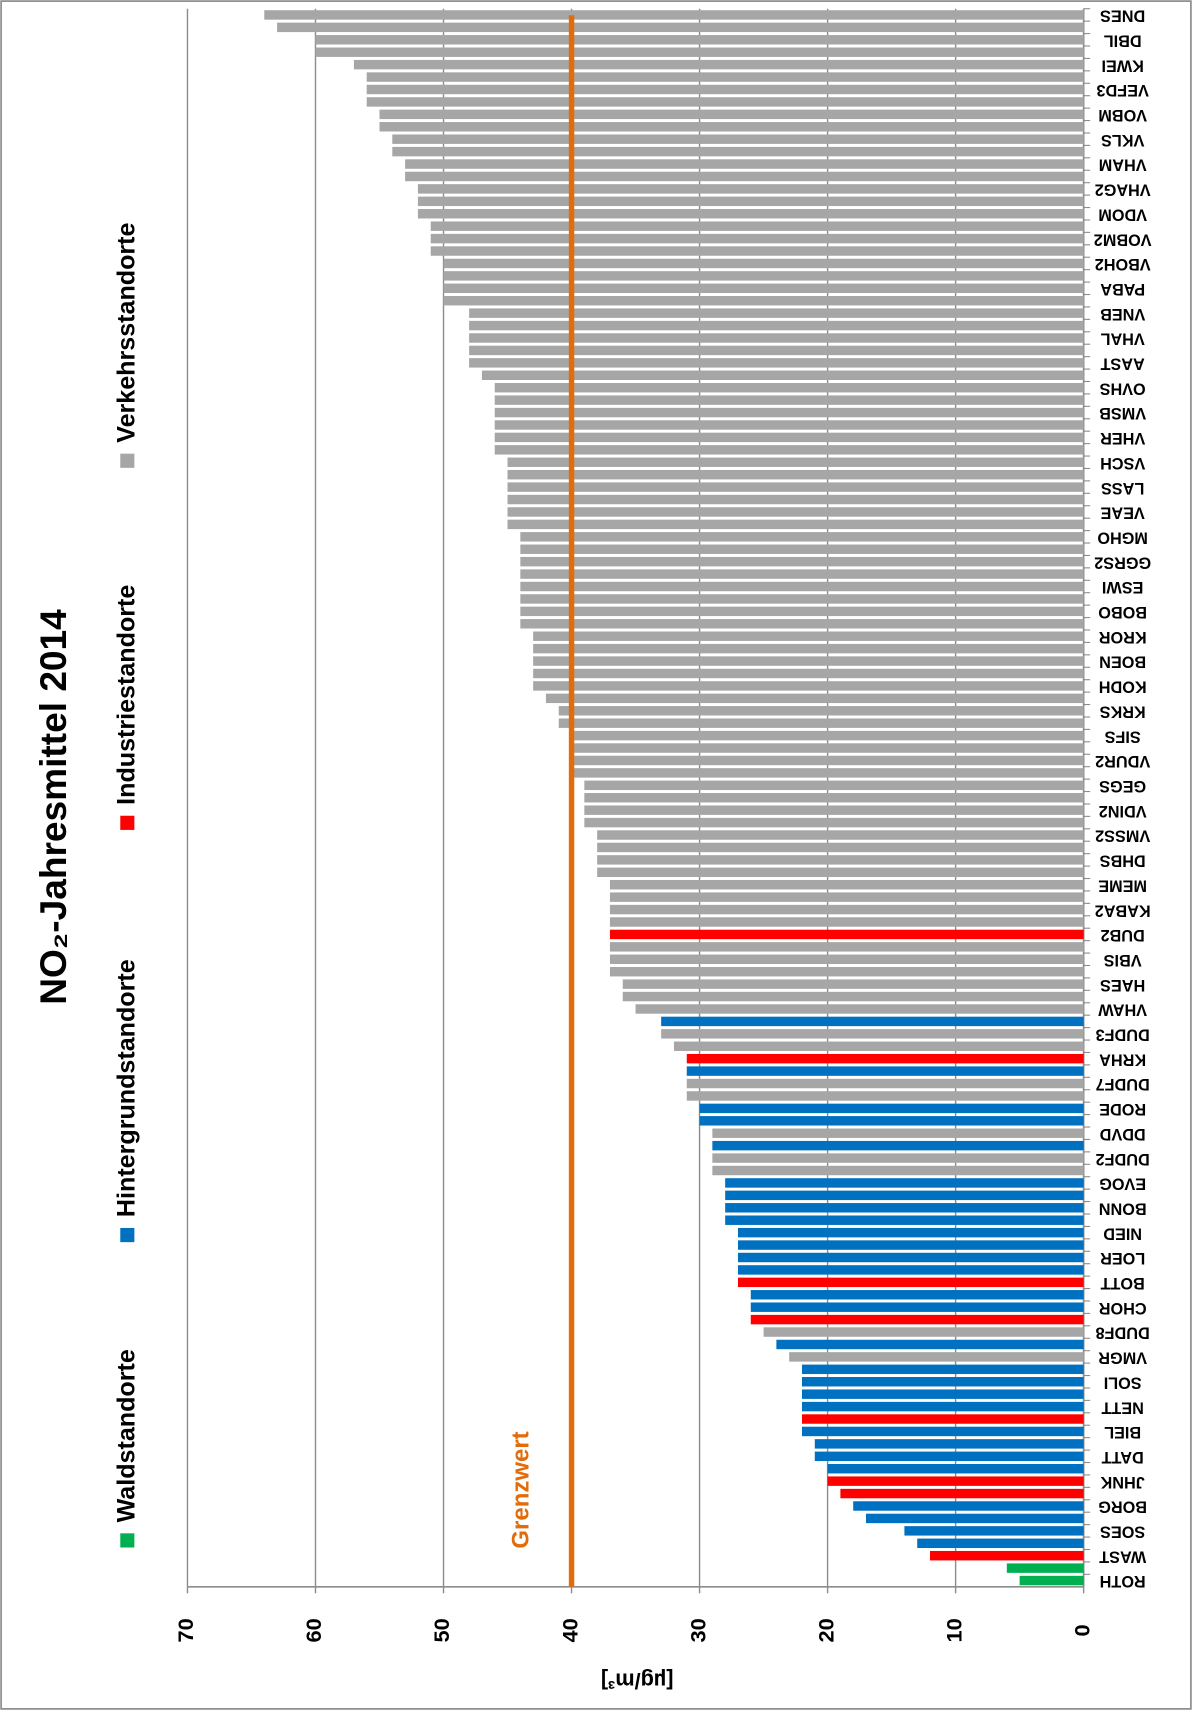 This screenshot has height=1715, width=1192. Describe the element at coordinates (1122, 1482) in the screenshot. I see `x-tick-label: JHNK` at that location.